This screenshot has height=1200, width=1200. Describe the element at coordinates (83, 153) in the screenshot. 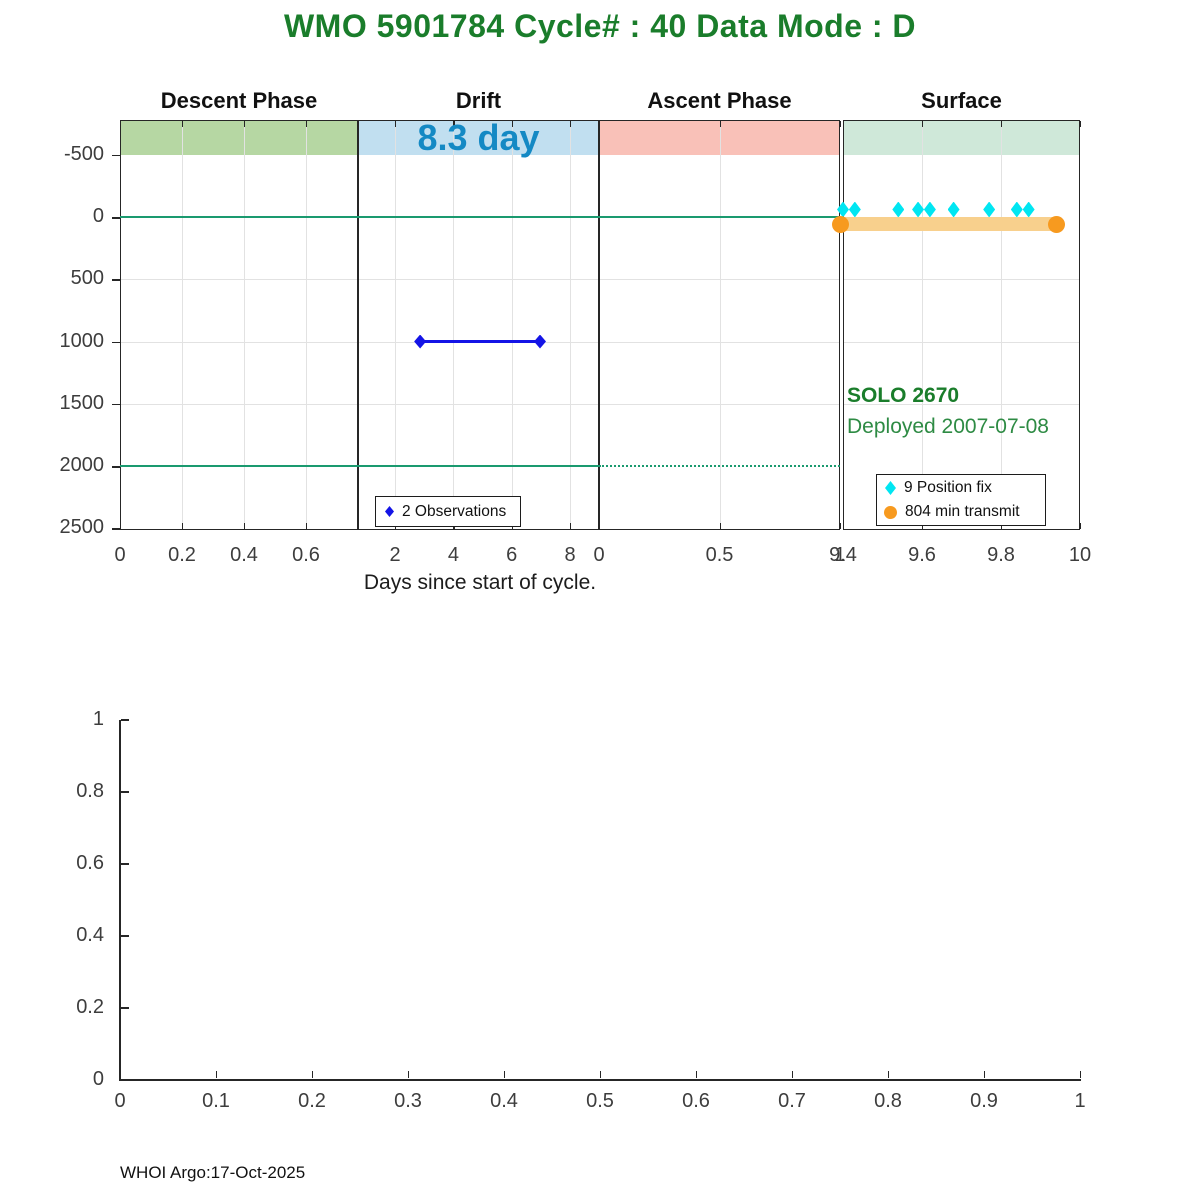

I see `y-tick-label: -500` at that location.